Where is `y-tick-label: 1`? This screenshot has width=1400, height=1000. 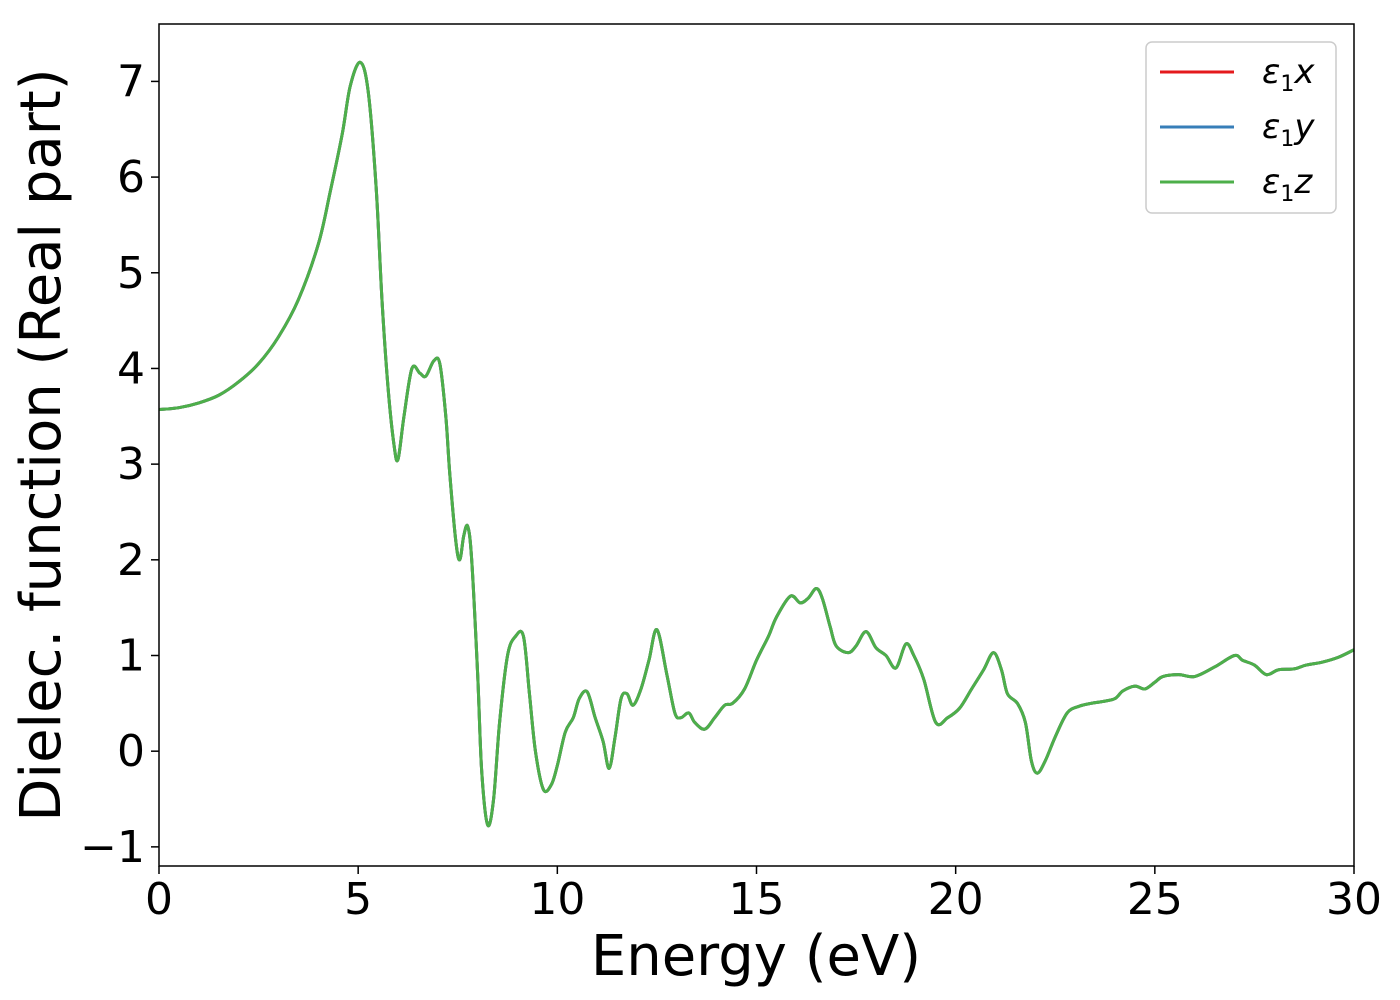
y-tick-label: 1 is located at coordinates (131, 656).